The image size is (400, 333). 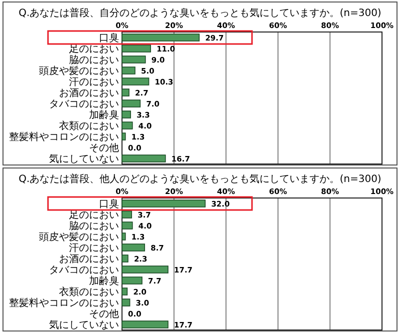 I want to click on chart-title: Q.あなたは普段、自分のどのような臭いをもっとも気にしていますか。(n=300), so click(x=200, y=13).